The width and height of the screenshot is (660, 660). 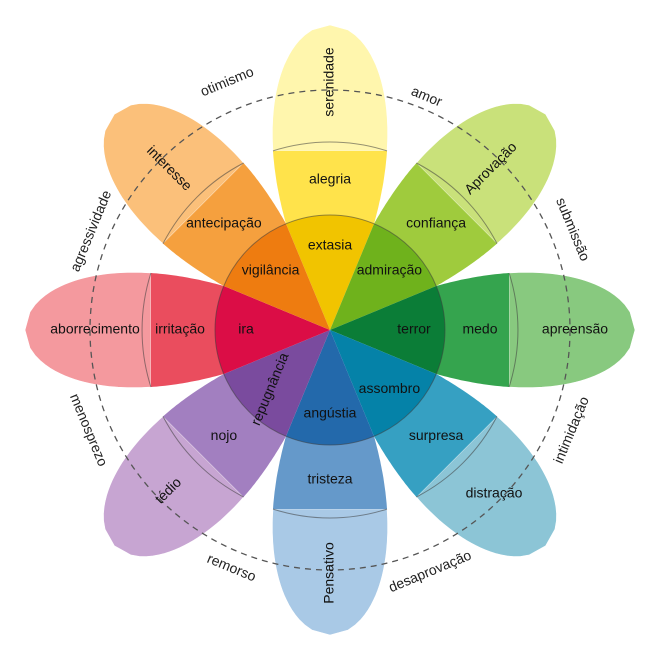 What do you see at coordinates (90, 231) in the screenshot?
I see `dyad-7: agressividade` at bounding box center [90, 231].